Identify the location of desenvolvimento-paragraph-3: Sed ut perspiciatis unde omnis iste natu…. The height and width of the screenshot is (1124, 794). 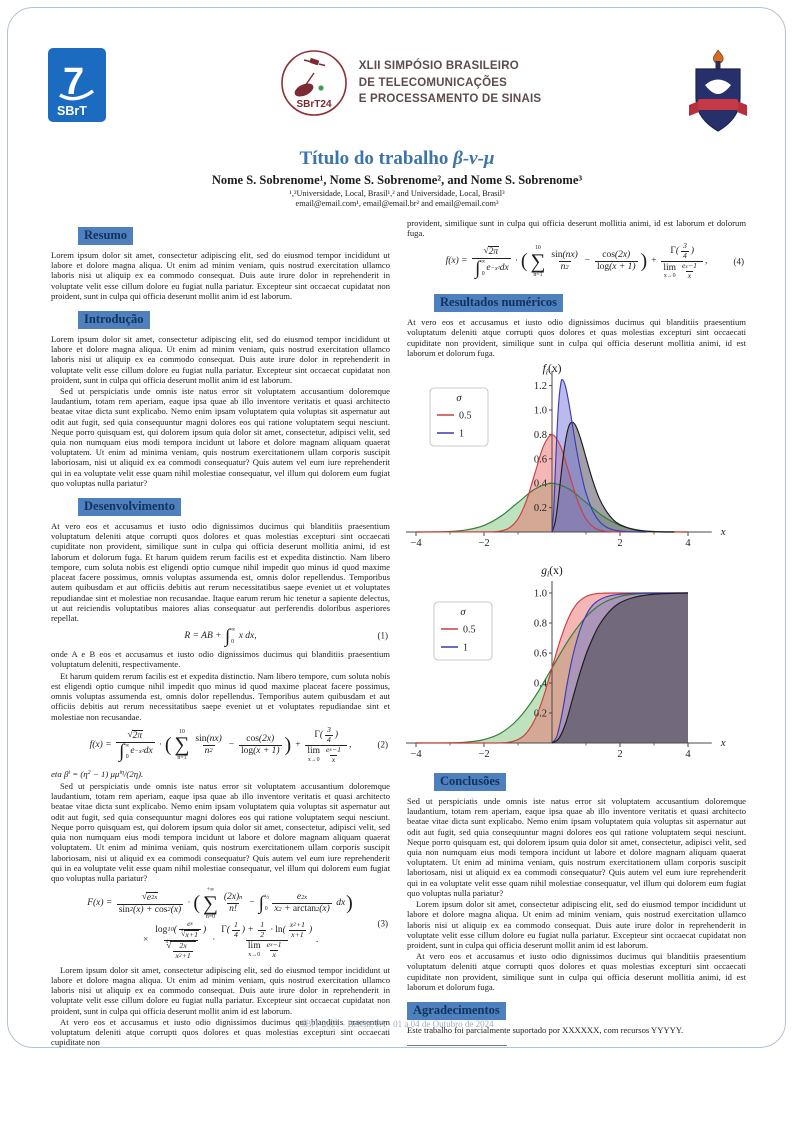
(220, 832).